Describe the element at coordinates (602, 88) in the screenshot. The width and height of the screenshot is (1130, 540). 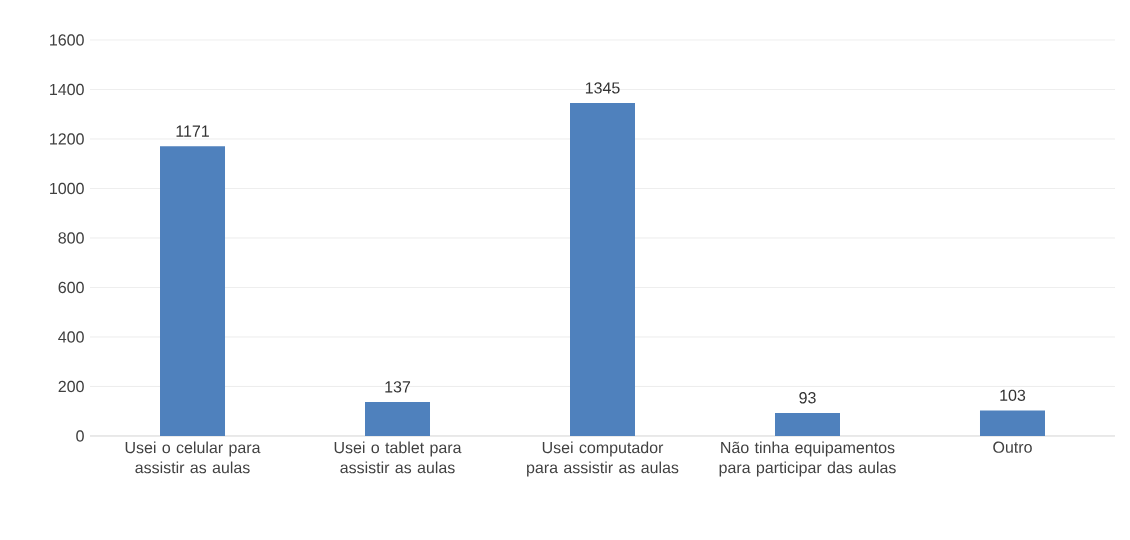
I see `data-label: 1345` at that location.